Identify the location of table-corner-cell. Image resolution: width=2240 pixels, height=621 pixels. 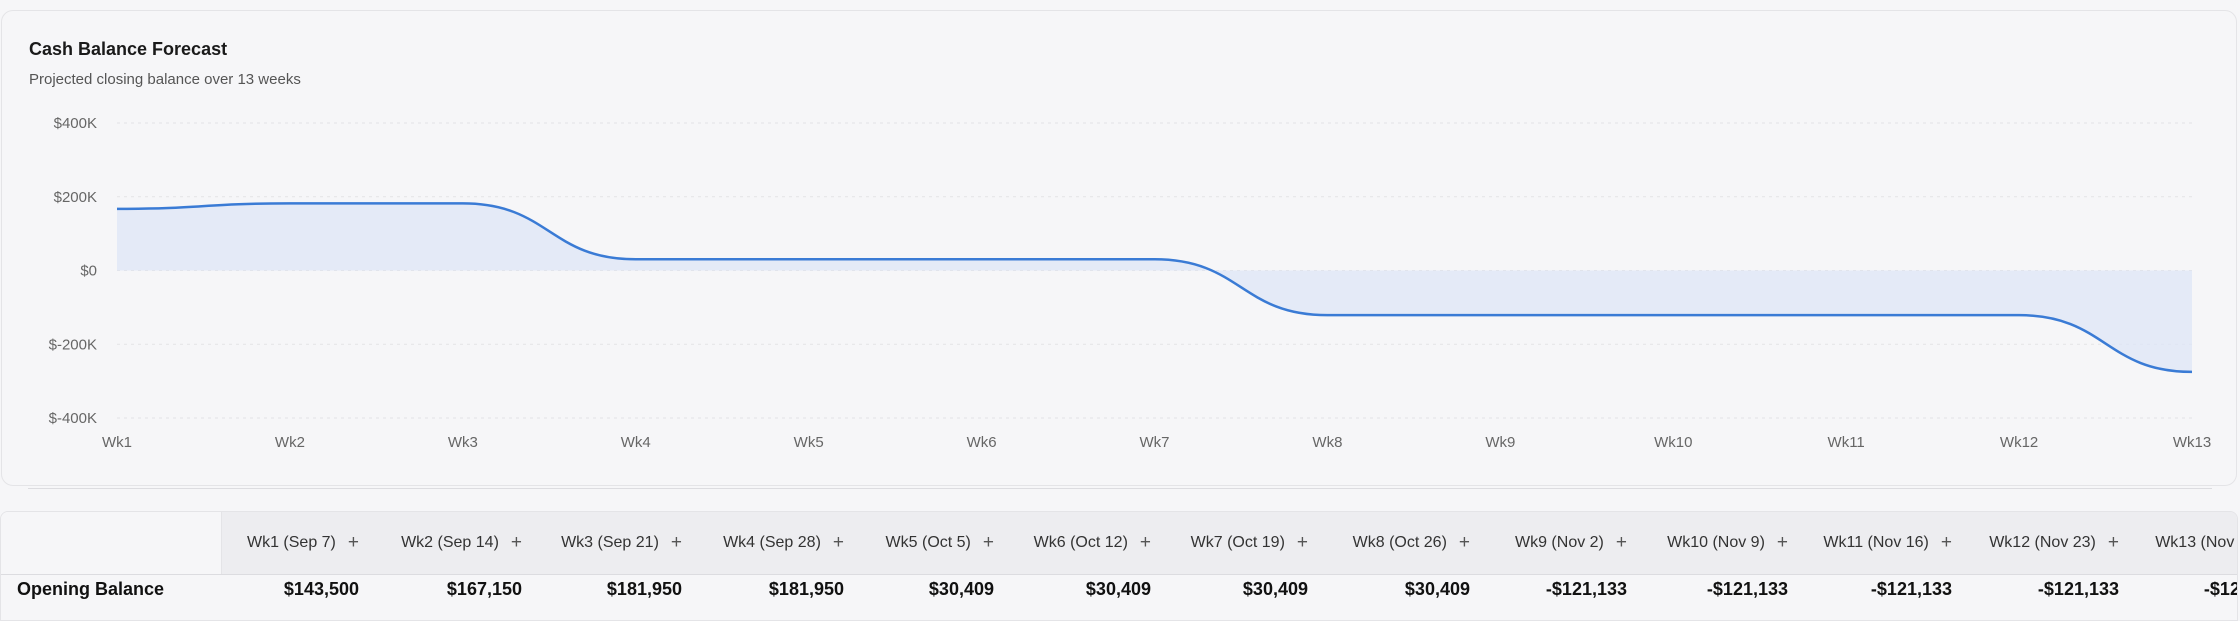
(111, 543).